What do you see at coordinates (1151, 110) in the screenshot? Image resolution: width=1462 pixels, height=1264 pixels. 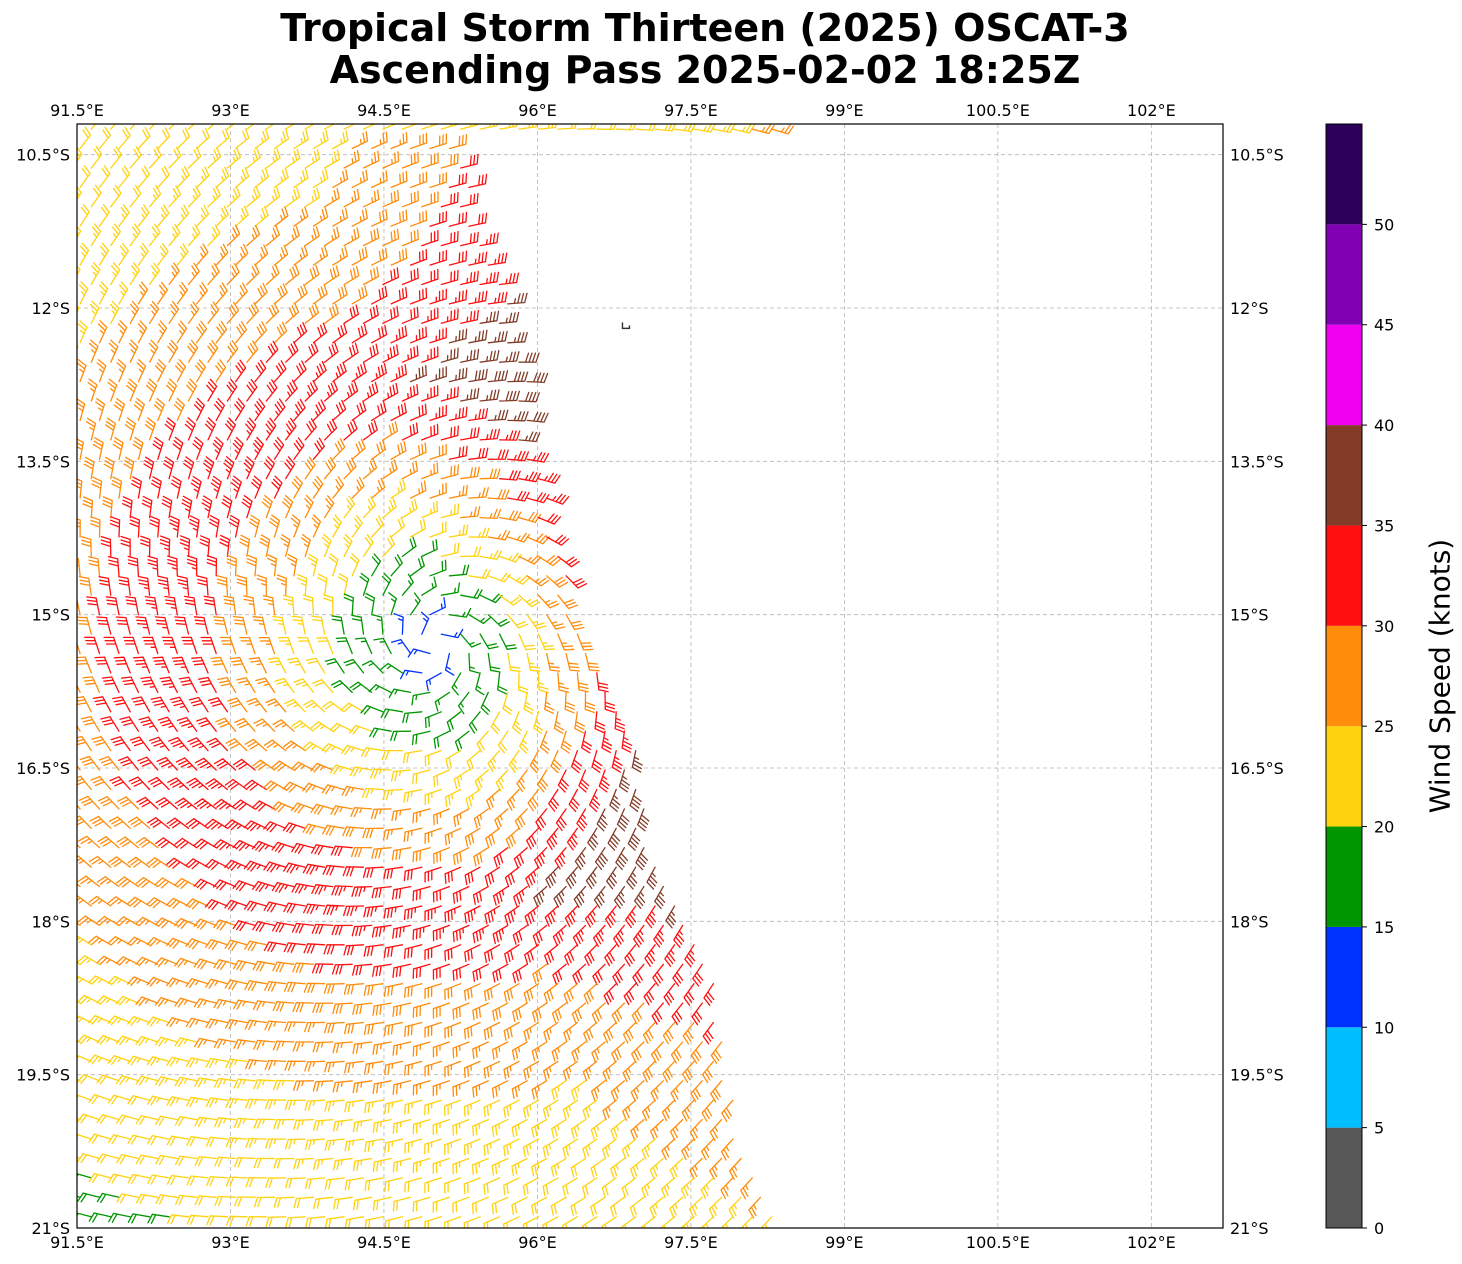 I see `lon-tick-label-top: 102°E` at bounding box center [1151, 110].